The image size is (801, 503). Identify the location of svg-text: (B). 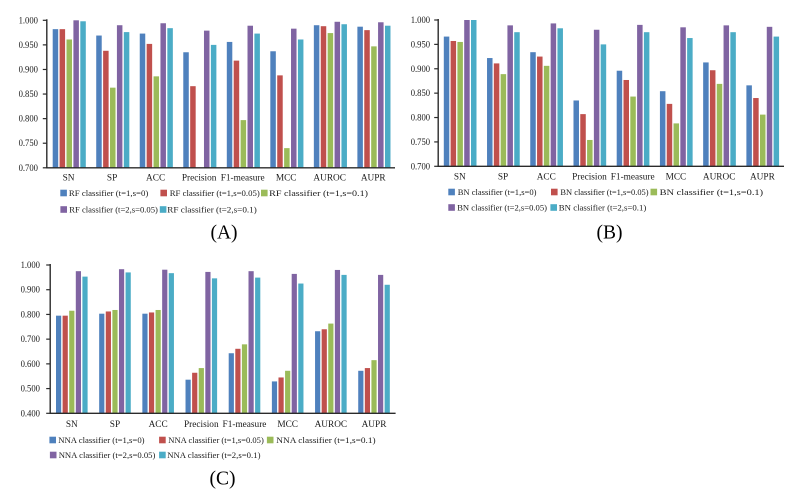
(610, 233).